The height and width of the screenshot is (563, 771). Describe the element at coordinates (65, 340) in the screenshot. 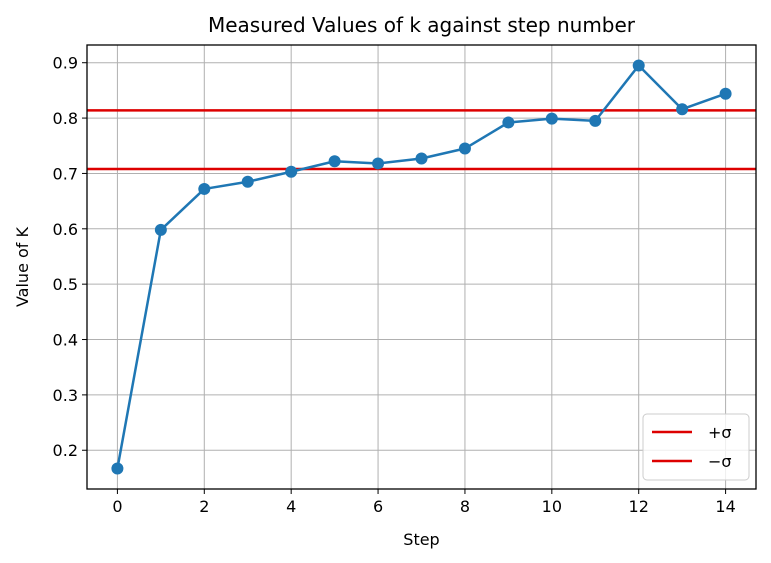

I see `y-tick-label: 0.4` at that location.